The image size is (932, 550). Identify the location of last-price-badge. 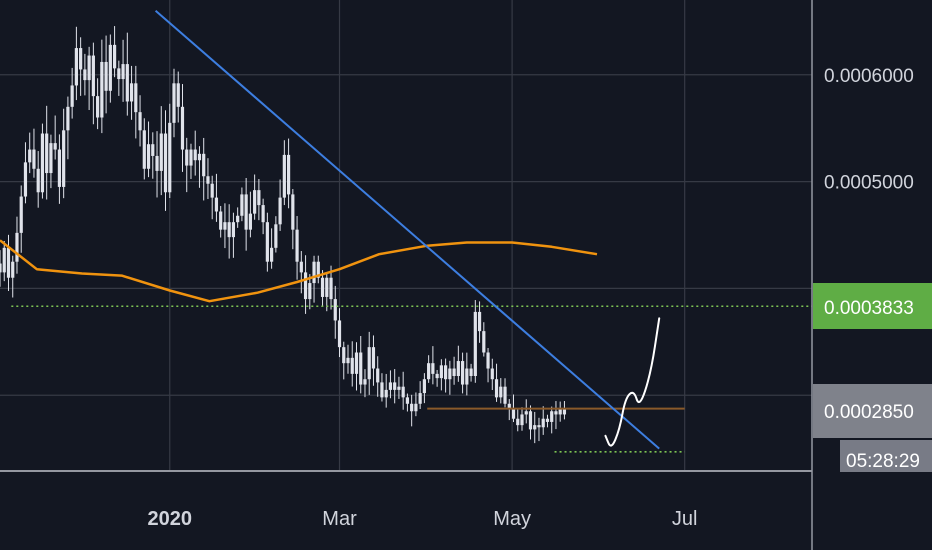
(872, 411).